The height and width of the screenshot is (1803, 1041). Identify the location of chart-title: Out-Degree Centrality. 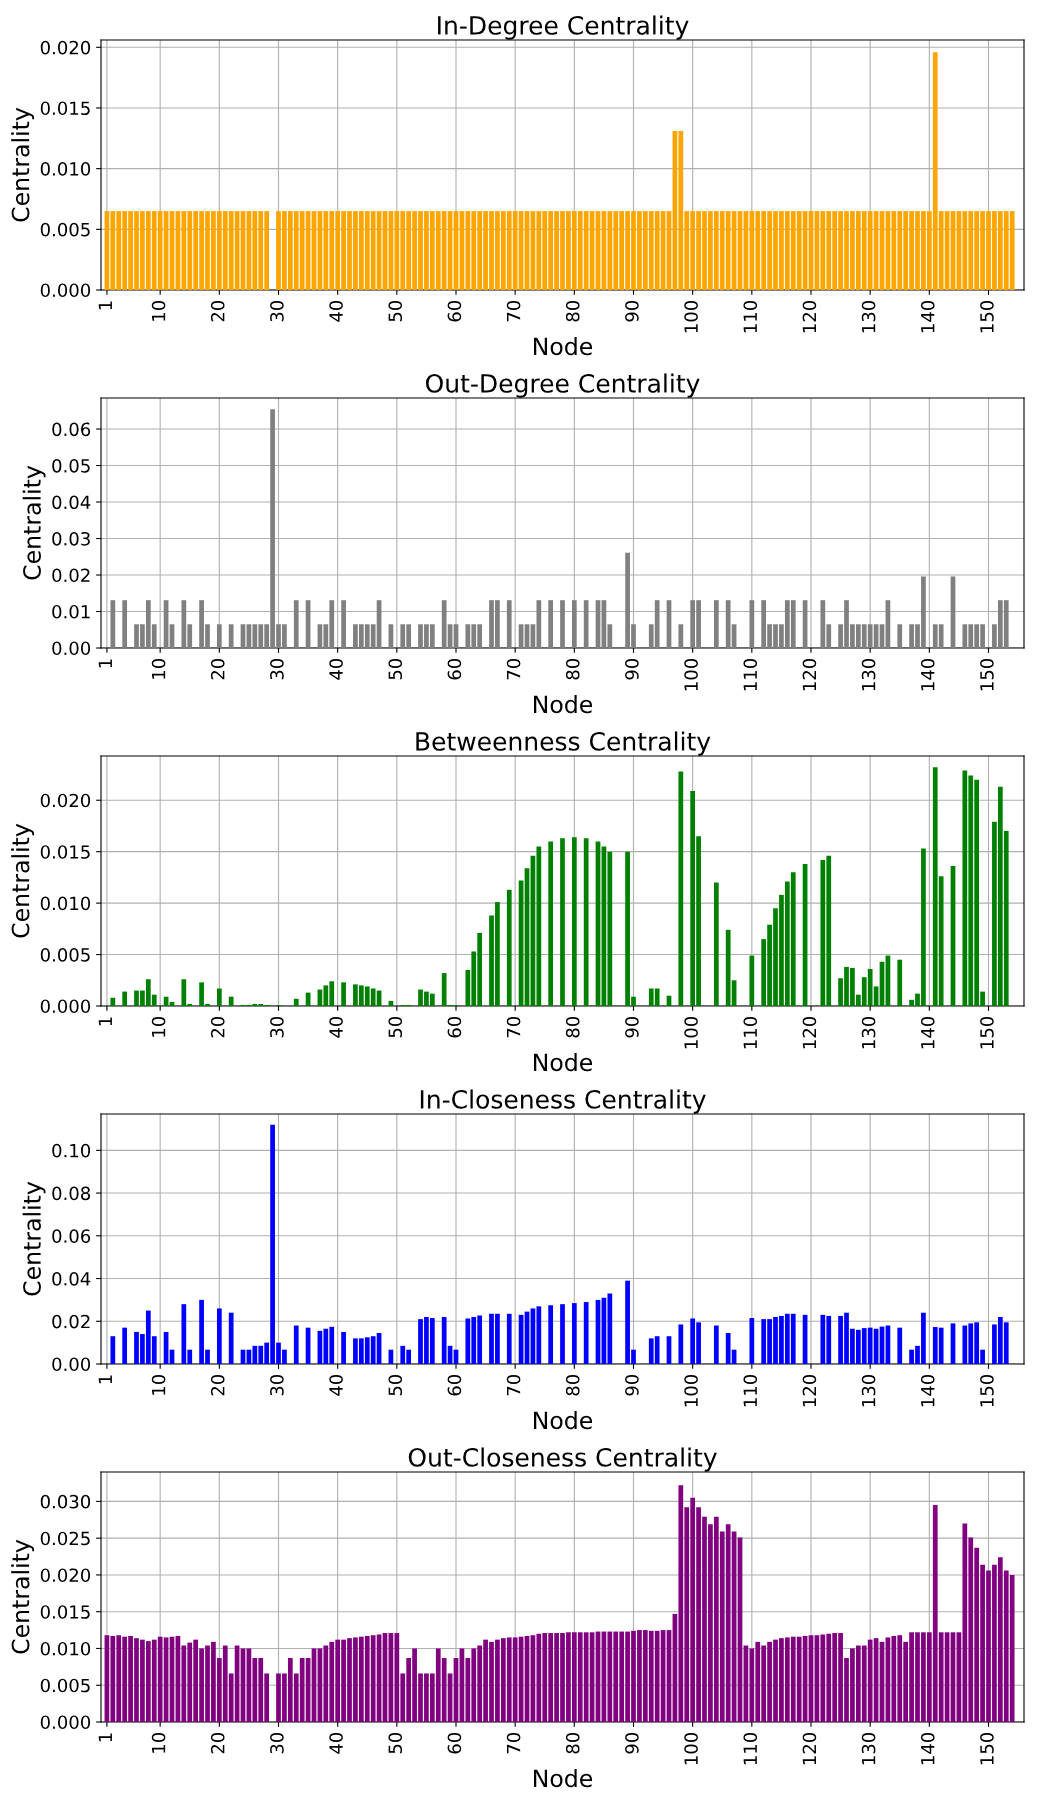
(562, 385).